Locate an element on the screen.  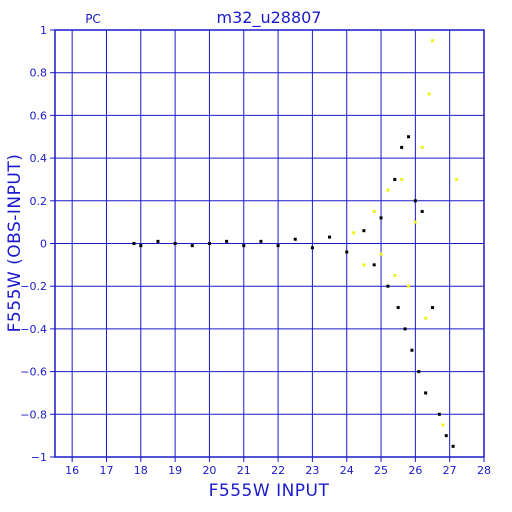
x-tick-label: 19 is located at coordinates (175, 470).